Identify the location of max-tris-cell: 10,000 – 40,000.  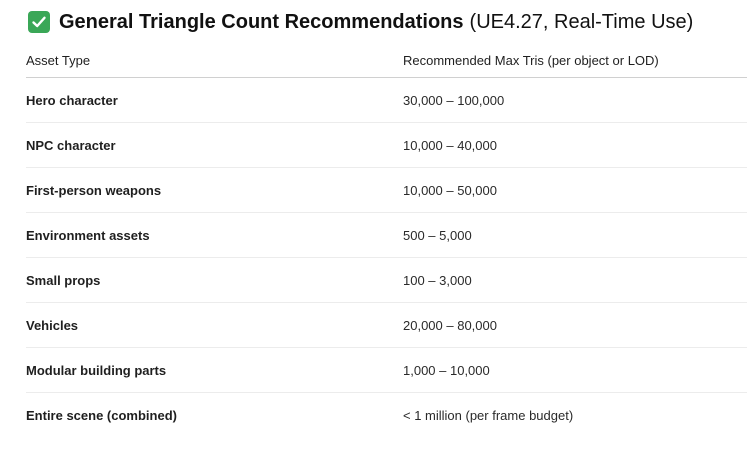
(450, 145).